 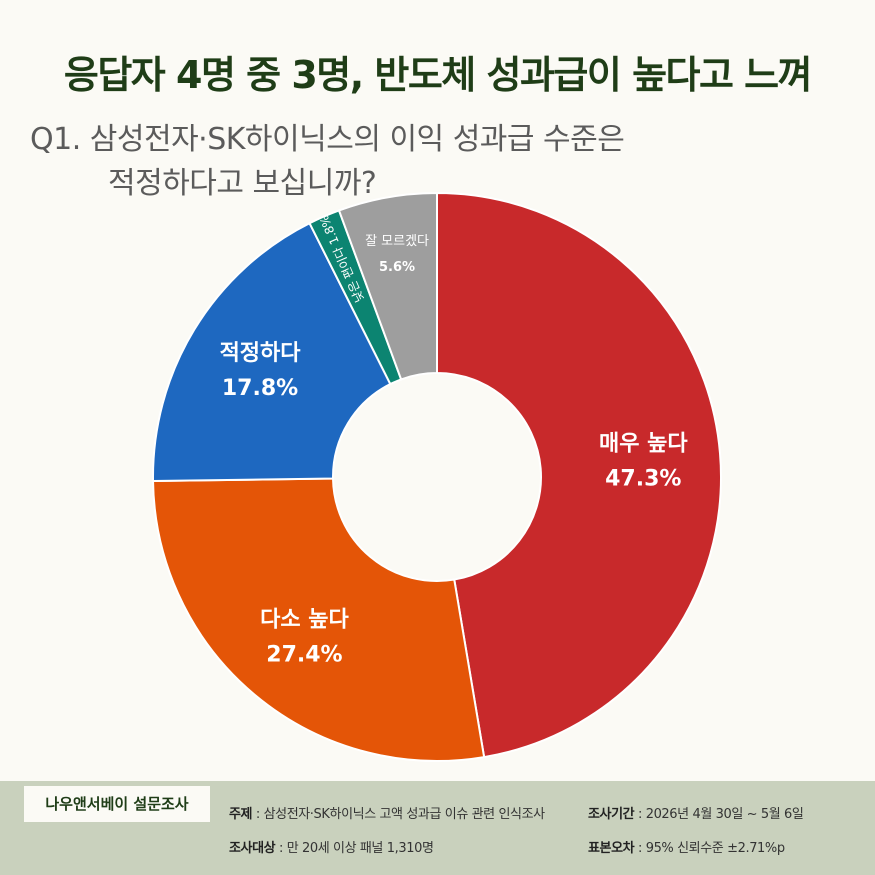 What do you see at coordinates (327, 139) in the screenshot?
I see `question-line-1: Q1. 삼성전자·SK하이닉스의 이익 성과급 수준은` at bounding box center [327, 139].